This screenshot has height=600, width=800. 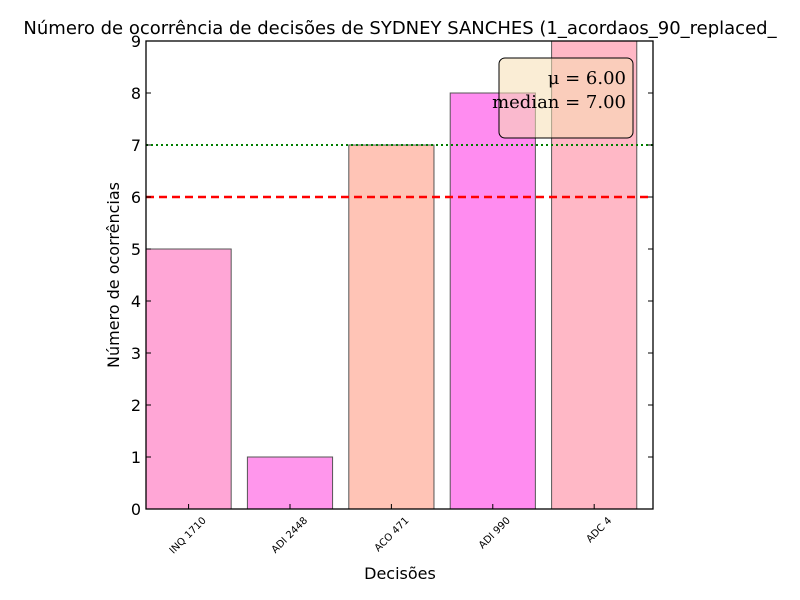 I want to click on y-tick-label: 6, so click(x=136, y=197).